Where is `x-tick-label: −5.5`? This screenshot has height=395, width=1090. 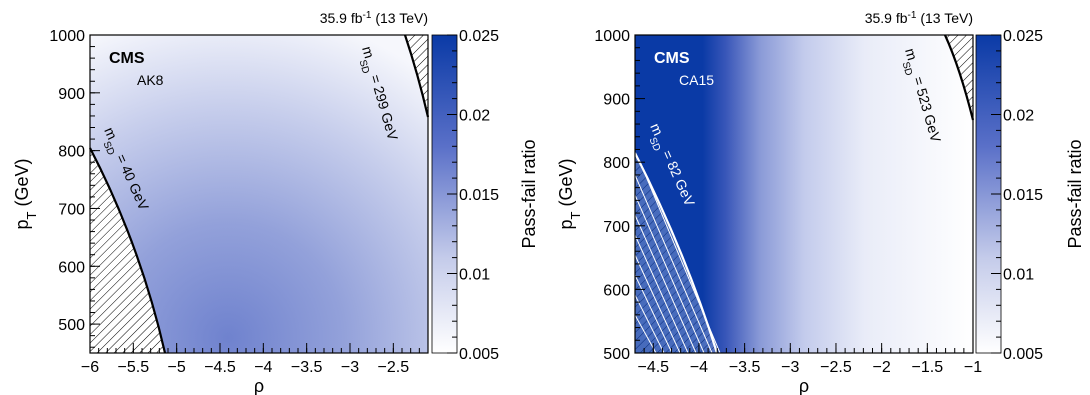
x-tick-label: −5.5 is located at coordinates (134, 367).